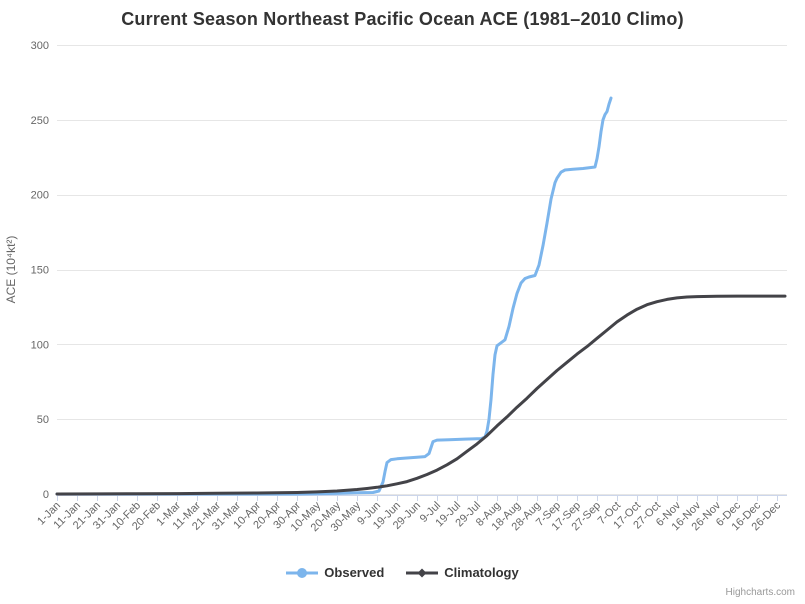  Describe the element at coordinates (354, 572) in the screenshot. I see `legend-label: Observed` at that location.